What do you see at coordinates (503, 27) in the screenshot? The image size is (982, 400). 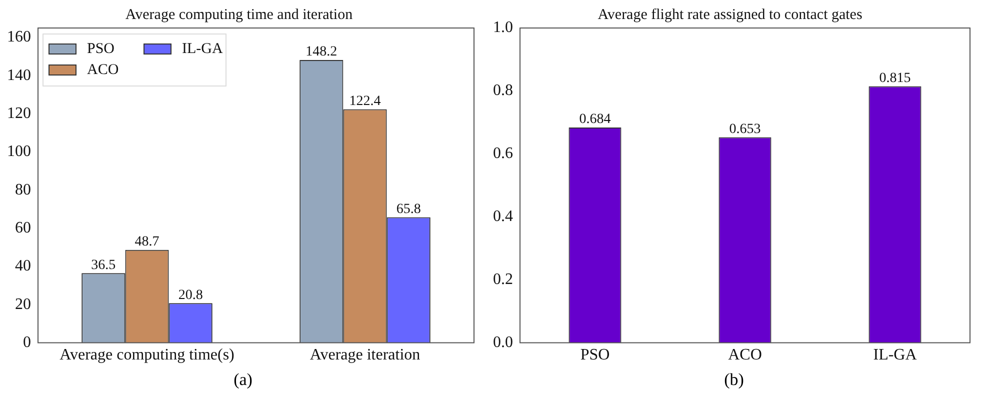 I see `y-tick-label: 1.0` at bounding box center [503, 27].